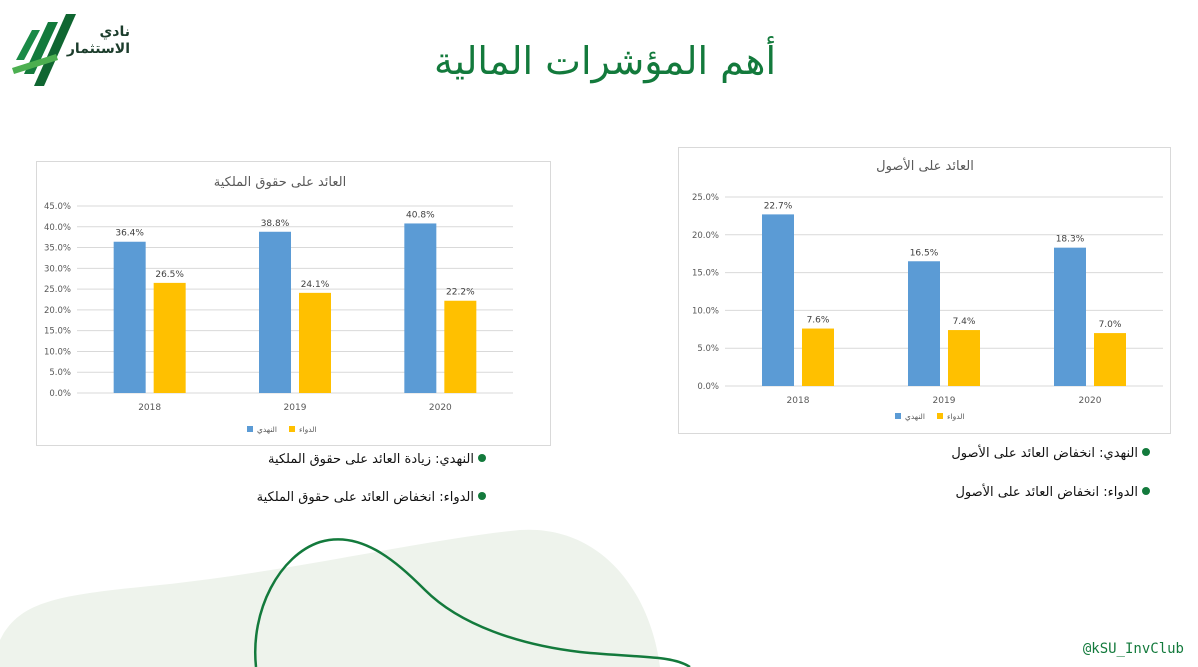 The image size is (1198, 667). What do you see at coordinates (925, 165) in the screenshot?
I see `roa-chart-title: العائد على الأصول` at bounding box center [925, 165].